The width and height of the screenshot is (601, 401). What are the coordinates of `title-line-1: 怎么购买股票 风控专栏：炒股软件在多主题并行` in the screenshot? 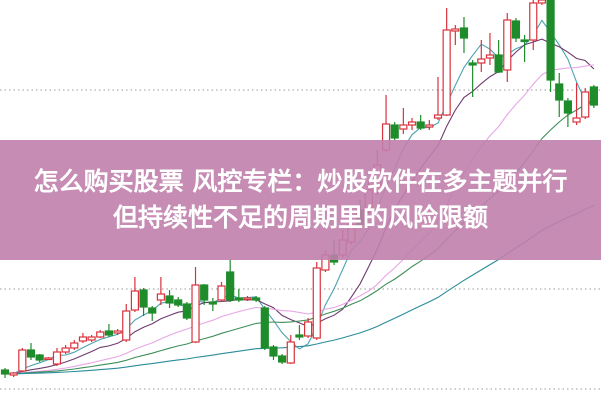 It's located at (300, 181).